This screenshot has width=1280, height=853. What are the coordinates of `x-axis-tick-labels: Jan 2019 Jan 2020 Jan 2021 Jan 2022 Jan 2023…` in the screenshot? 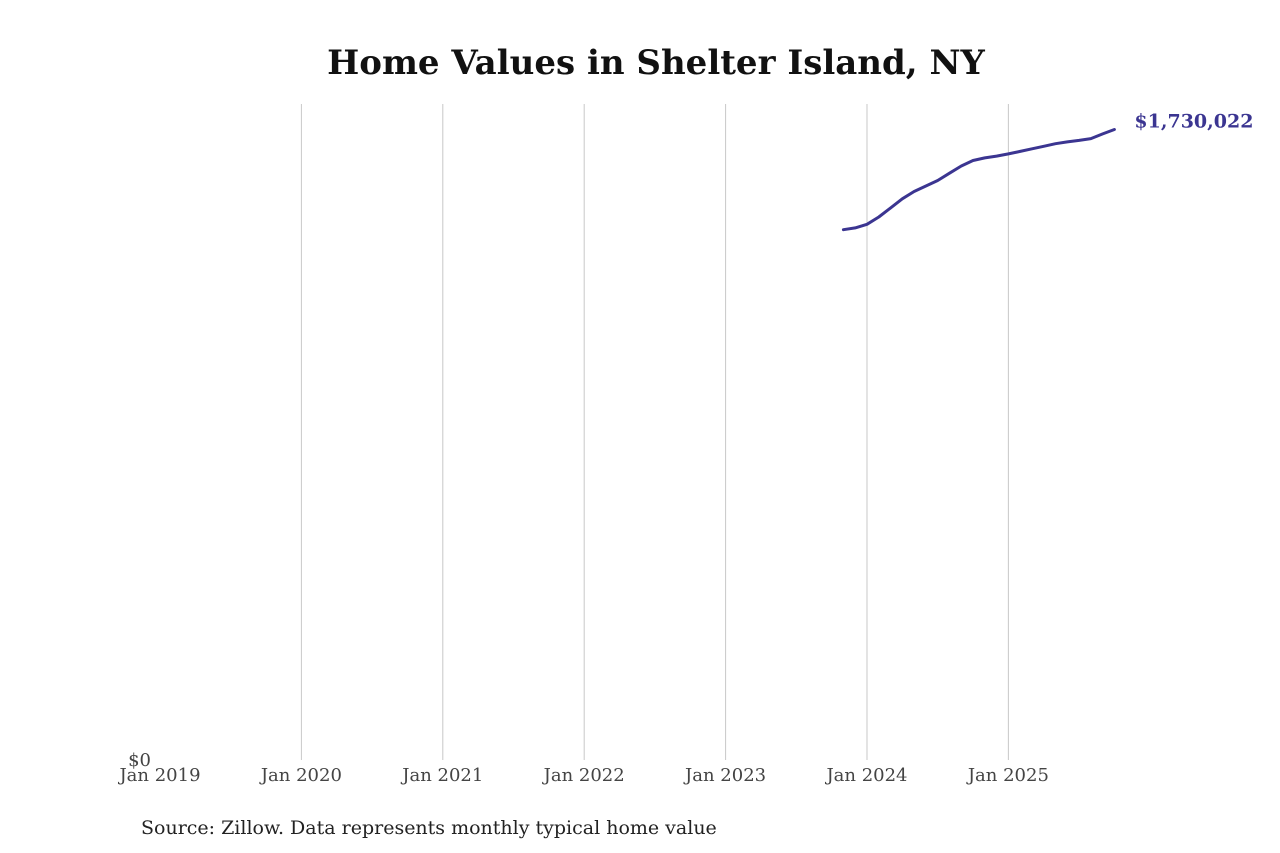 It's located at (582, 775).